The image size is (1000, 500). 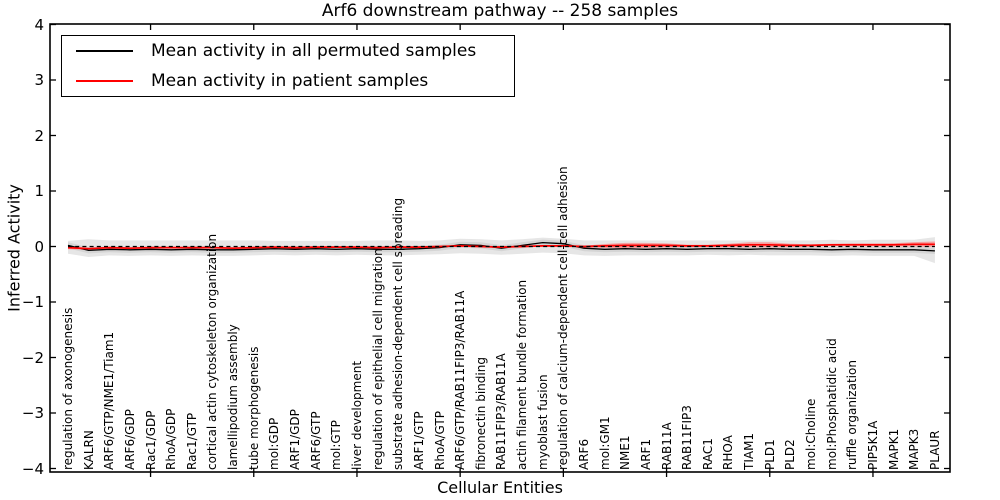 What do you see at coordinates (440, 440) in the screenshot?
I see `x-tick-label: RhoA/GTP` at bounding box center [440, 440].